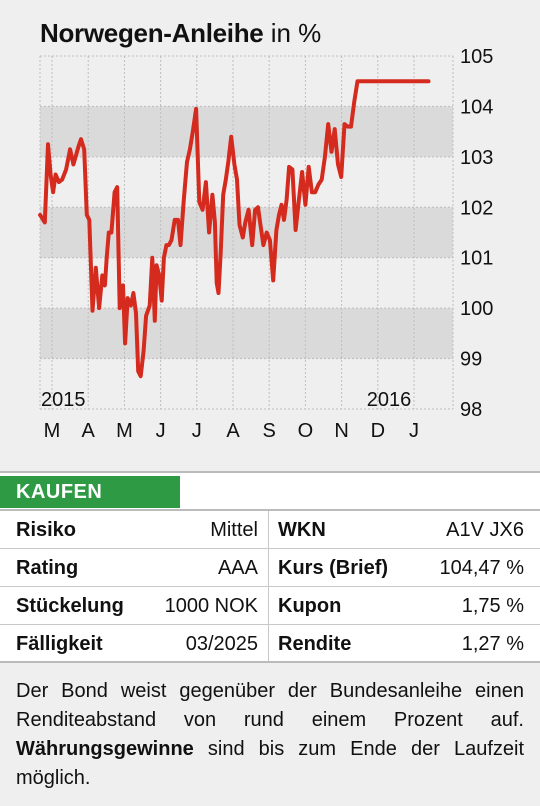  What do you see at coordinates (270, 644) in the screenshot?
I see `facts-row: Fälligkeit 03/2025 Rendite 1,27 %` at bounding box center [270, 644].